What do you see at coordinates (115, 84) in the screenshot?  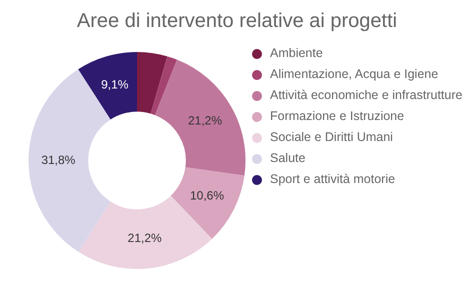 I see `data-label: 9,1%` at bounding box center [115, 84].